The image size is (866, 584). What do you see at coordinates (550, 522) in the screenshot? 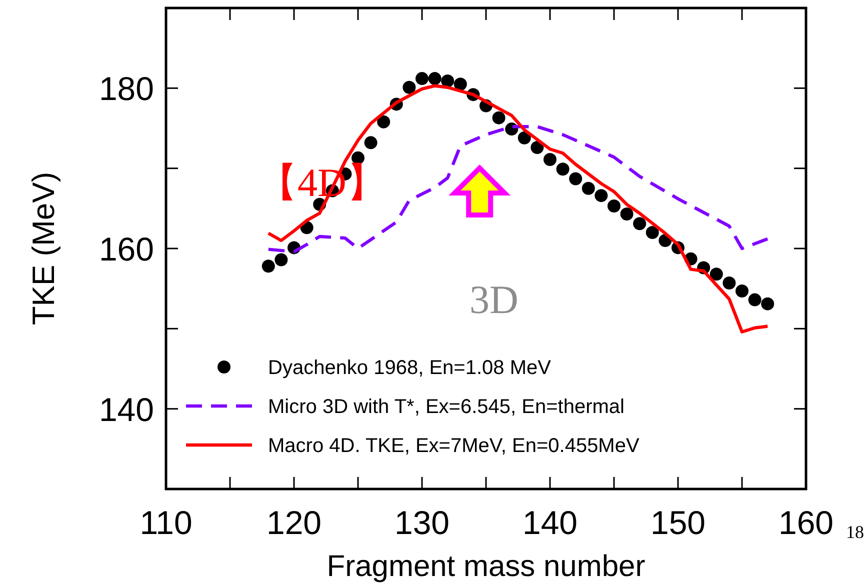
I see `x-tick-label: 140` at bounding box center [550, 522].